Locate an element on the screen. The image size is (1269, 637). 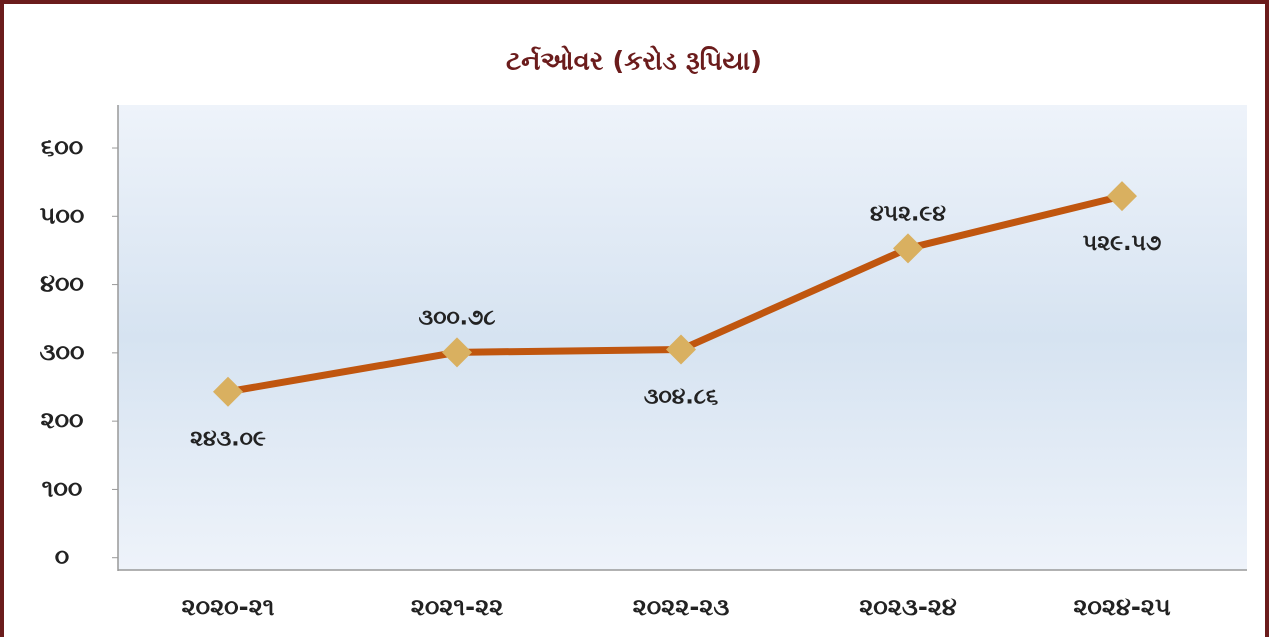
data-label: ૩૦૦.૭૮ is located at coordinates (457, 317).